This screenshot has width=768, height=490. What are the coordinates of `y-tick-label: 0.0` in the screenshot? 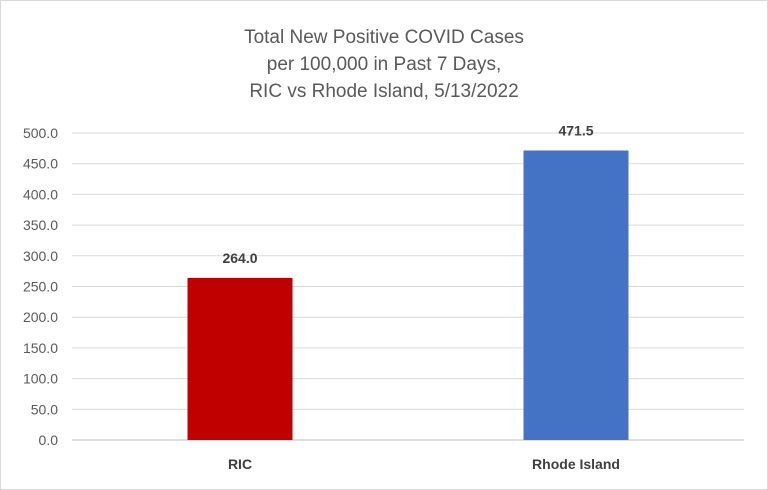 It's located at (49, 440).